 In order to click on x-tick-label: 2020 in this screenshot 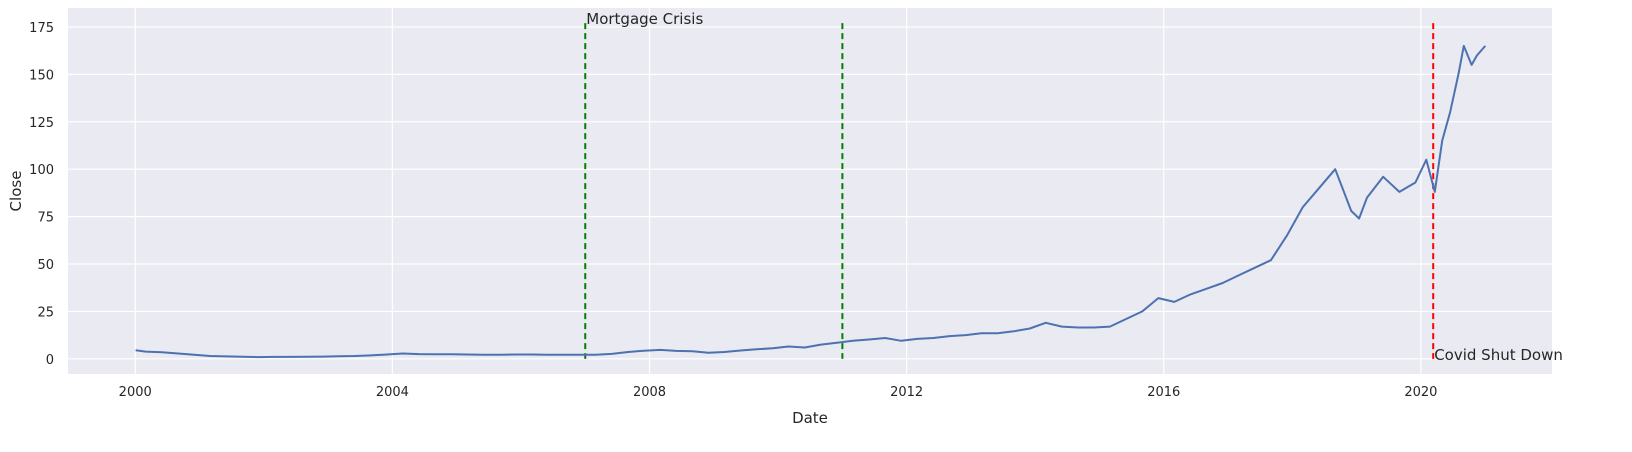, I will do `click(1420, 392)`.